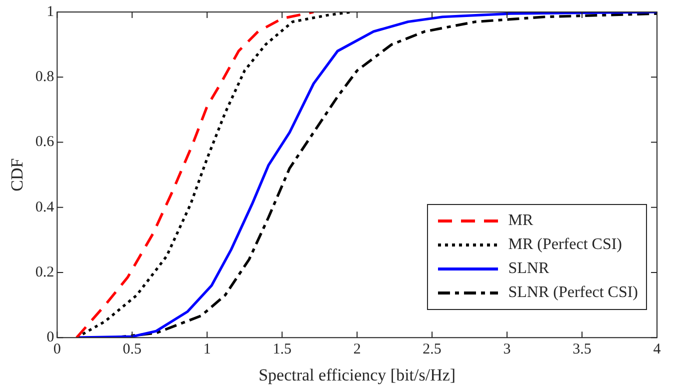 The image size is (675, 390). Describe the element at coordinates (529, 269) in the screenshot. I see `legend-label: SLNR` at that location.